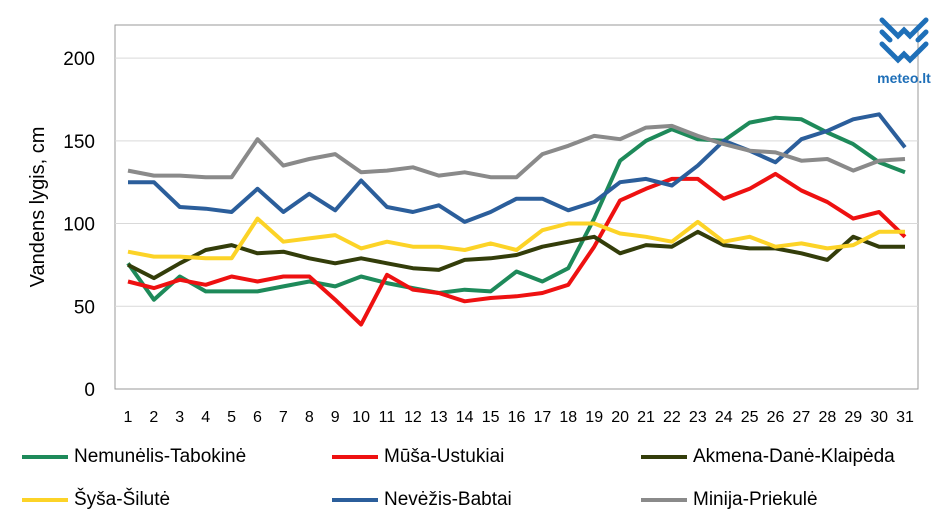 The image size is (945, 532). What do you see at coordinates (79, 59) in the screenshot?
I see `y-tick-label: 200` at bounding box center [79, 59].